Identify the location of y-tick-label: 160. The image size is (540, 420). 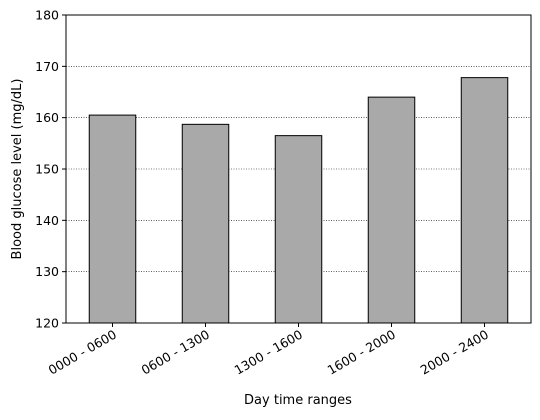
(47, 117).